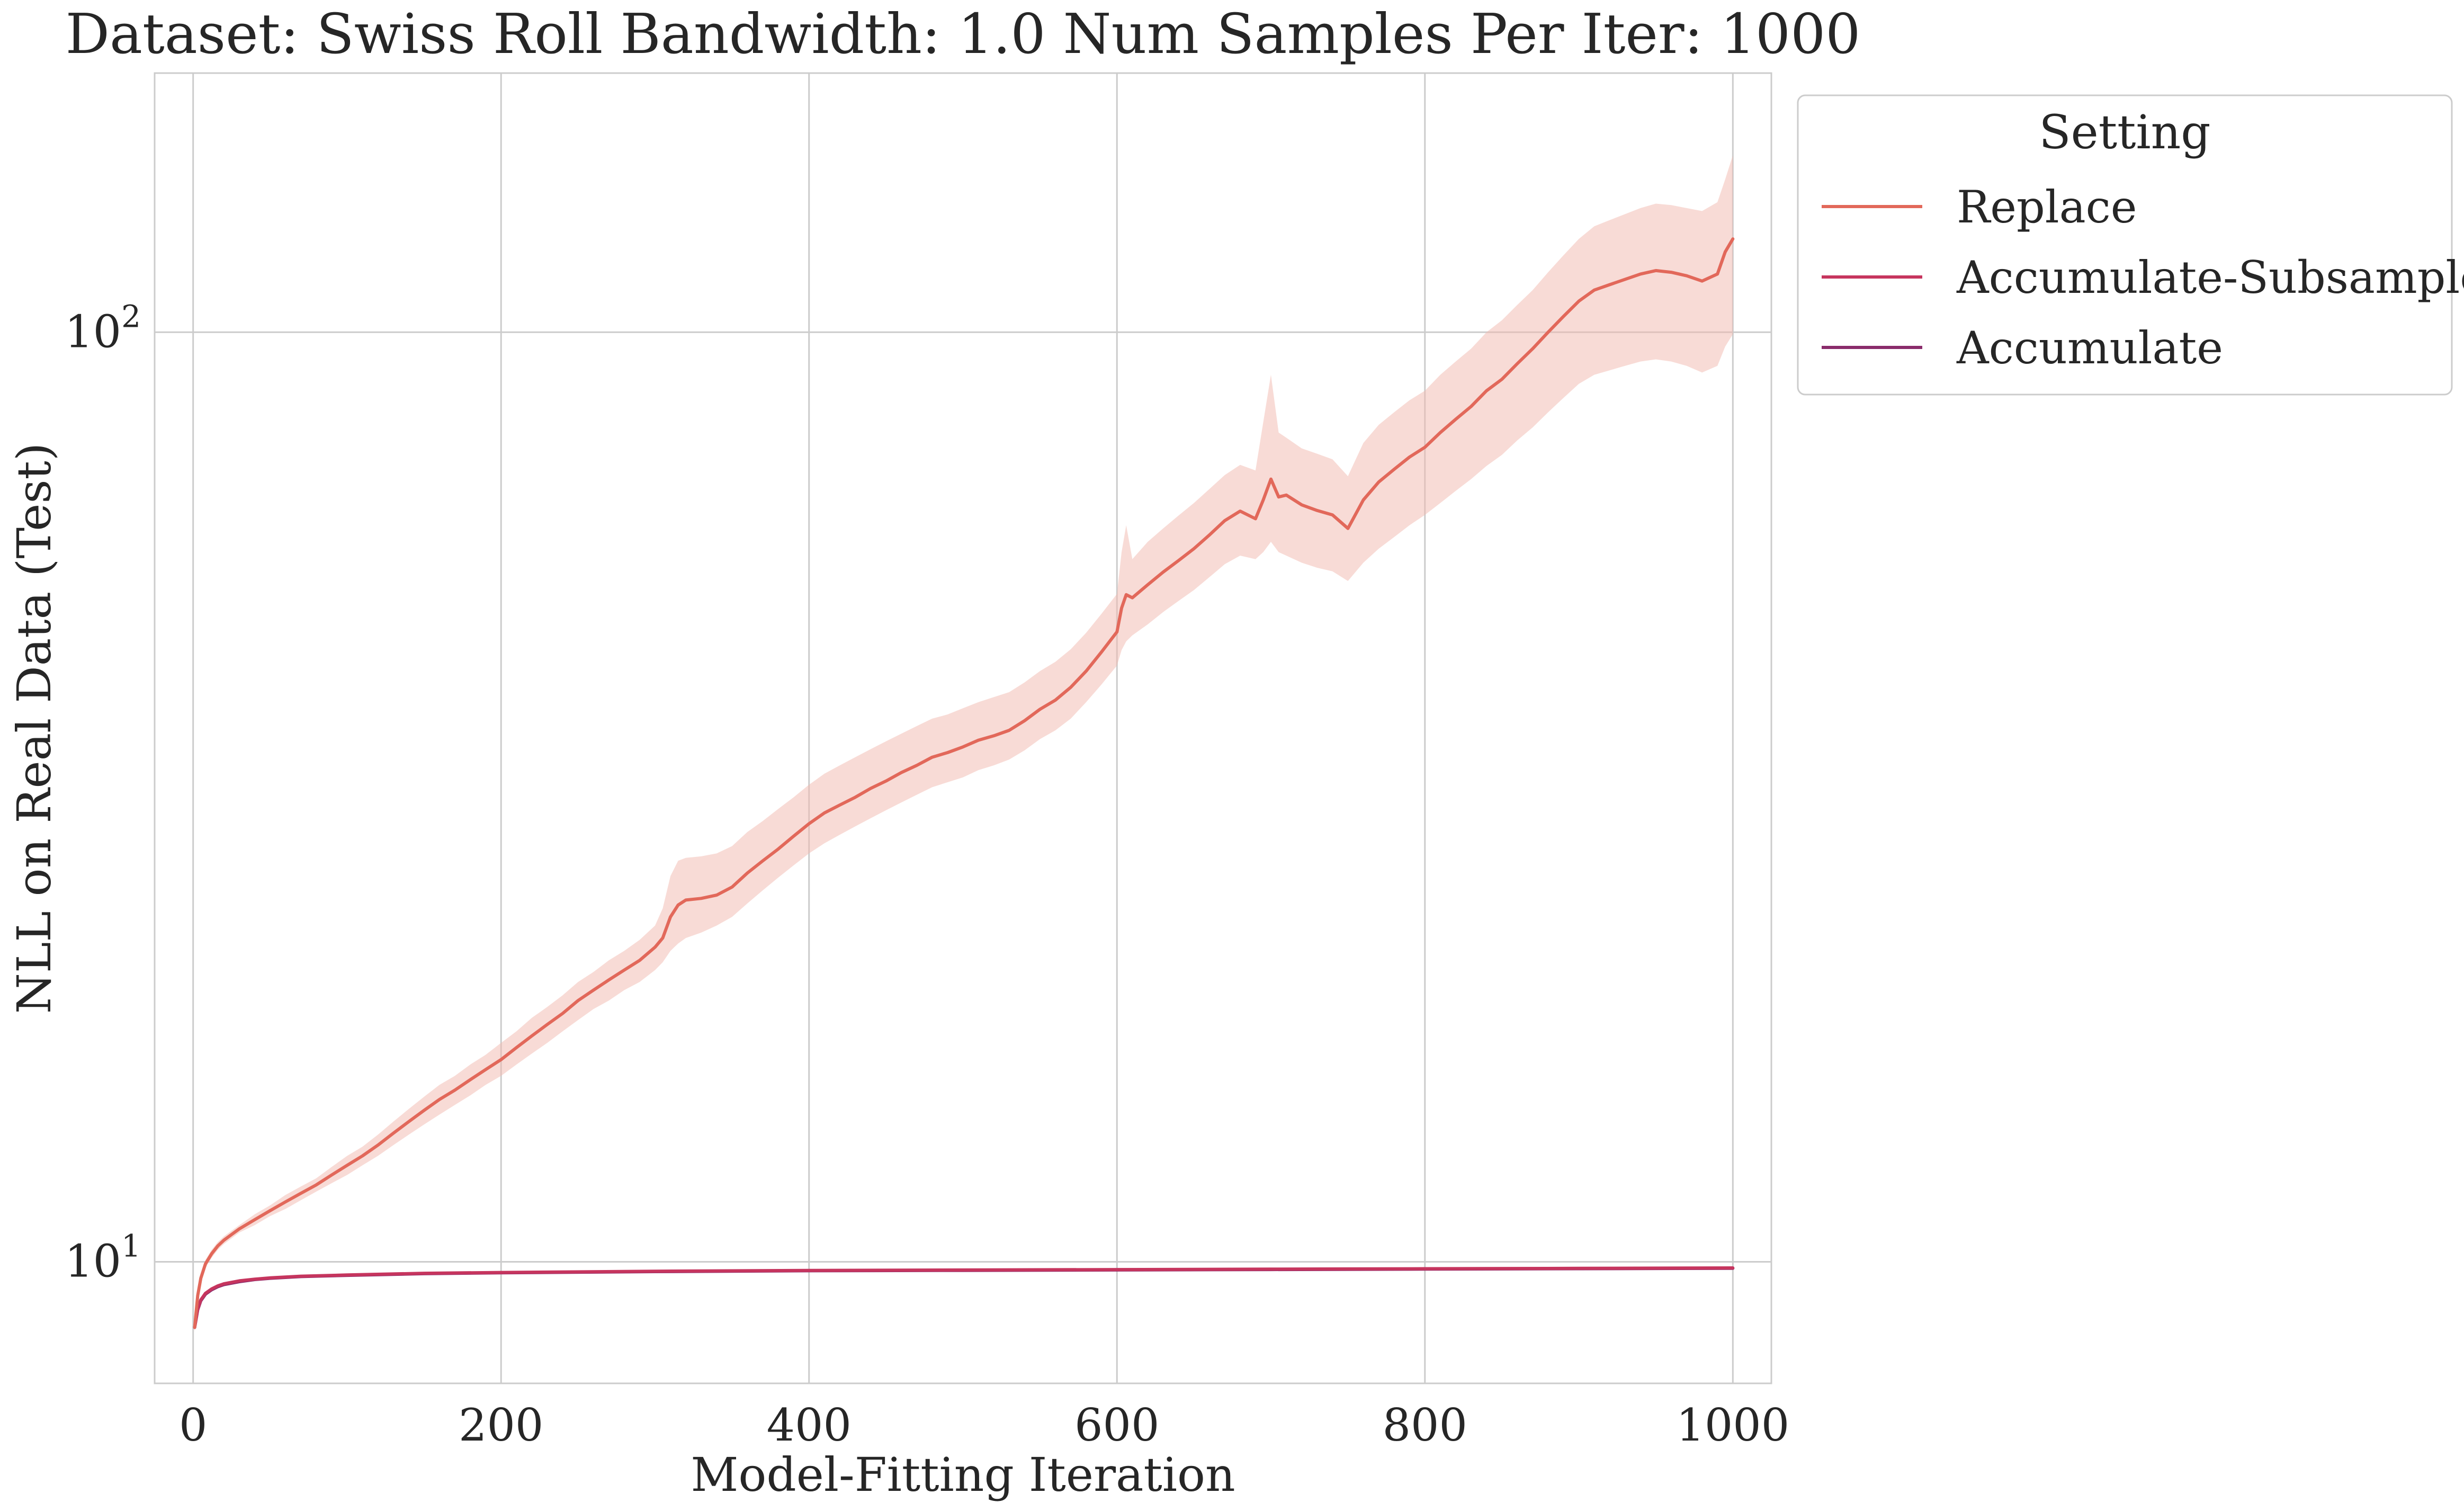 This screenshot has width=2464, height=1511. Describe the element at coordinates (2125, 245) in the screenshot. I see `legend-box` at that location.